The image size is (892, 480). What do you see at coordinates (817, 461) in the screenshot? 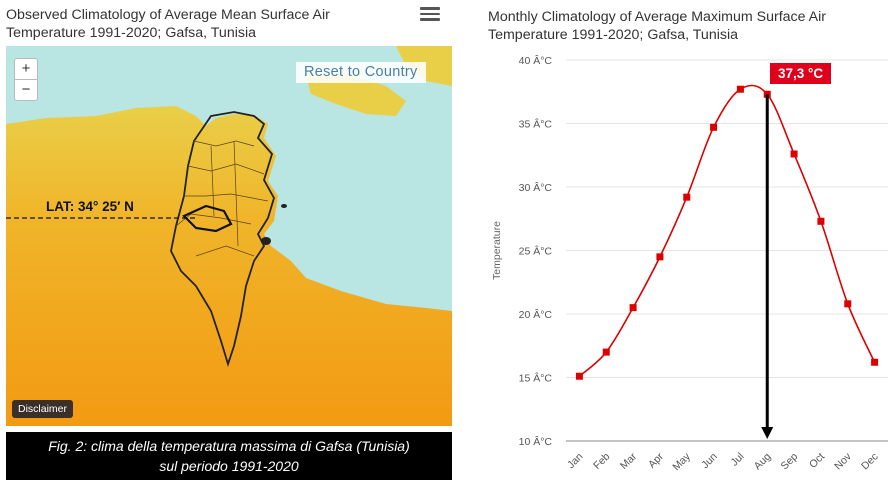
I see `x-tick-label: Oct` at bounding box center [817, 461].